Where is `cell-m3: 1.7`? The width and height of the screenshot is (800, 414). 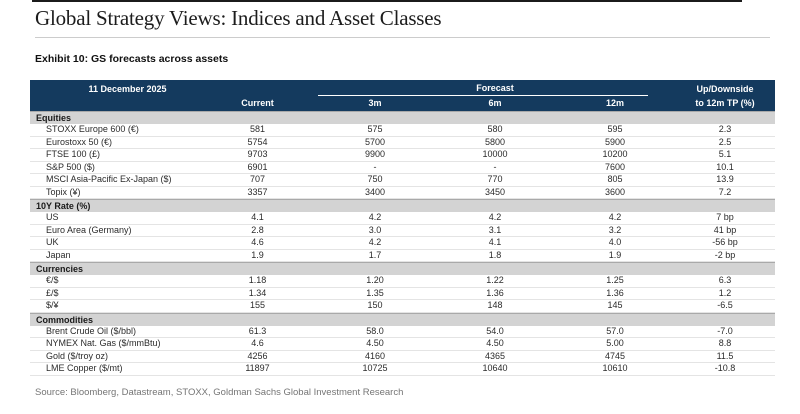
cell-m3: 1.7 is located at coordinates (375, 254).